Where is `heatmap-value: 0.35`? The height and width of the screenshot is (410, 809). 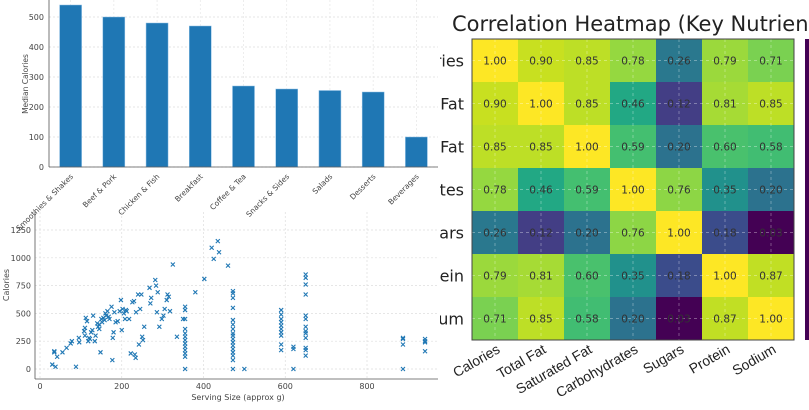 heatmap-value: 0.35 is located at coordinates (632, 277).